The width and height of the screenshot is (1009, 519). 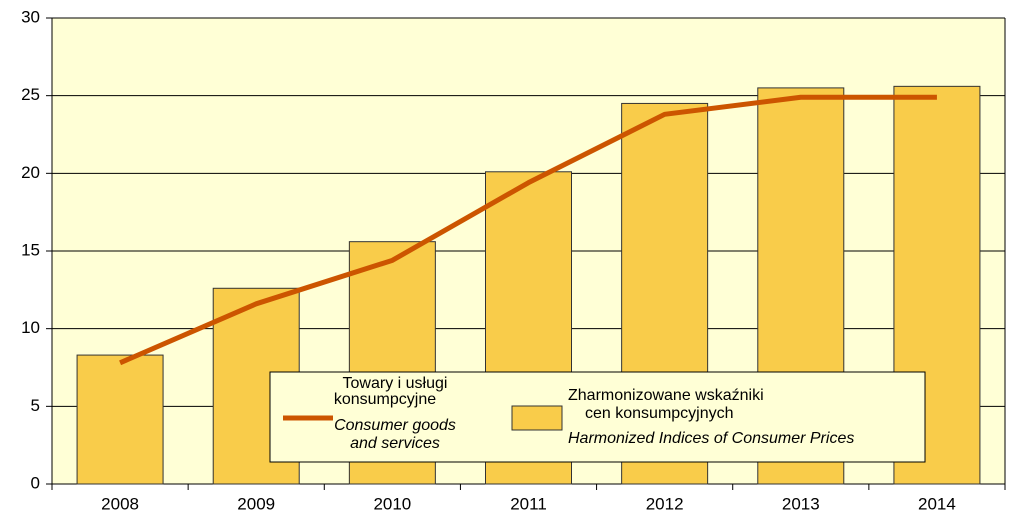 I want to click on legend-label: and services, so click(x=395, y=443).